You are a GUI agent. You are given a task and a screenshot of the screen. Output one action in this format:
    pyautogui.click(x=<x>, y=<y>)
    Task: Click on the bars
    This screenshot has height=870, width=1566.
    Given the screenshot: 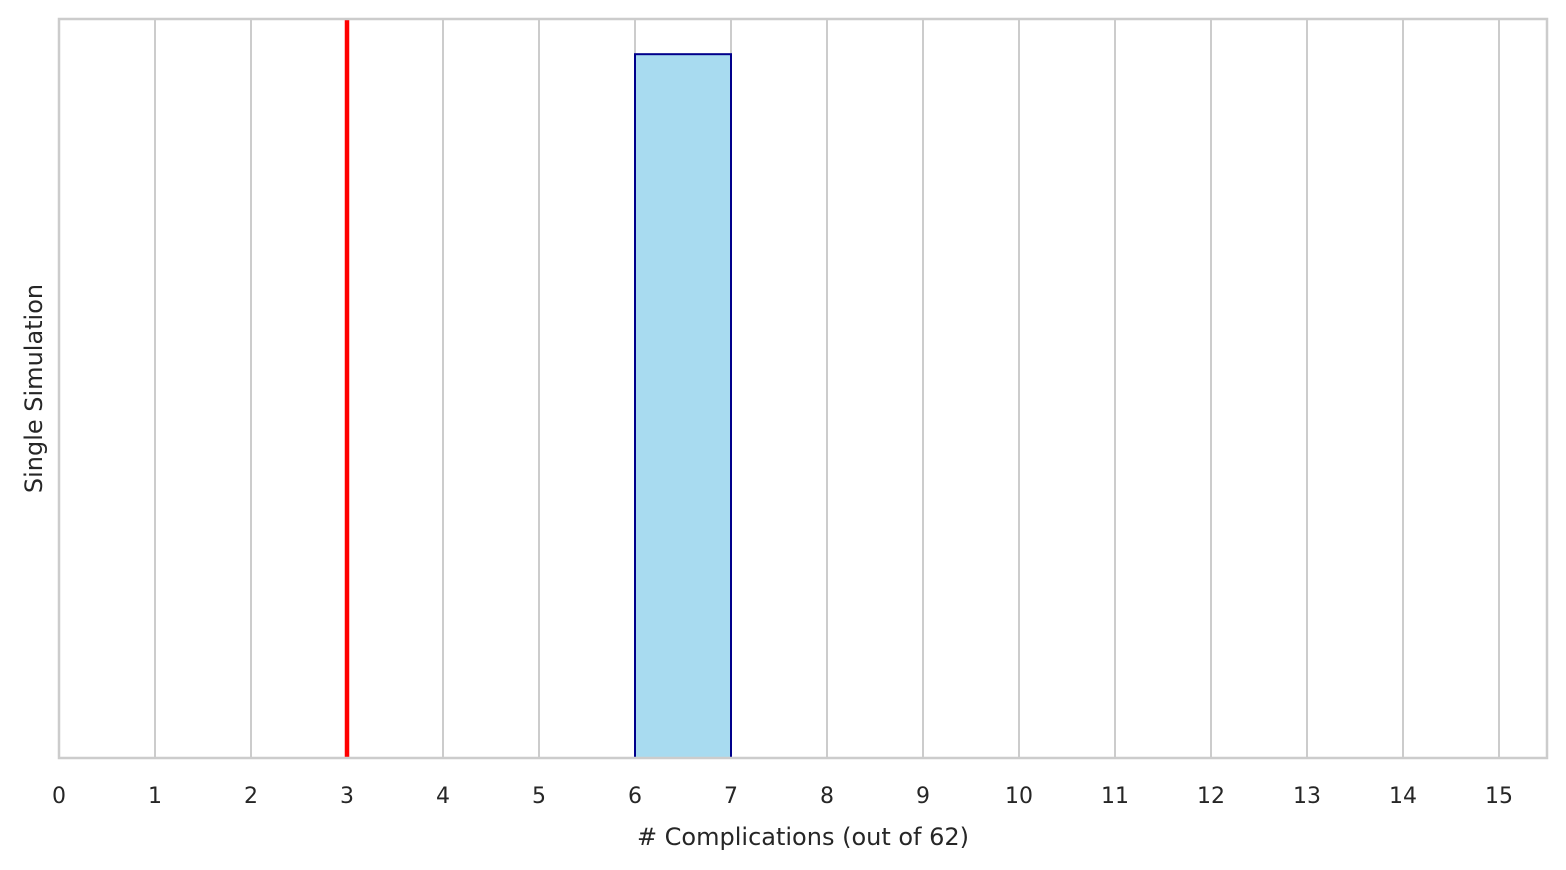 What is the action you would take?
    pyautogui.click(x=683, y=406)
    